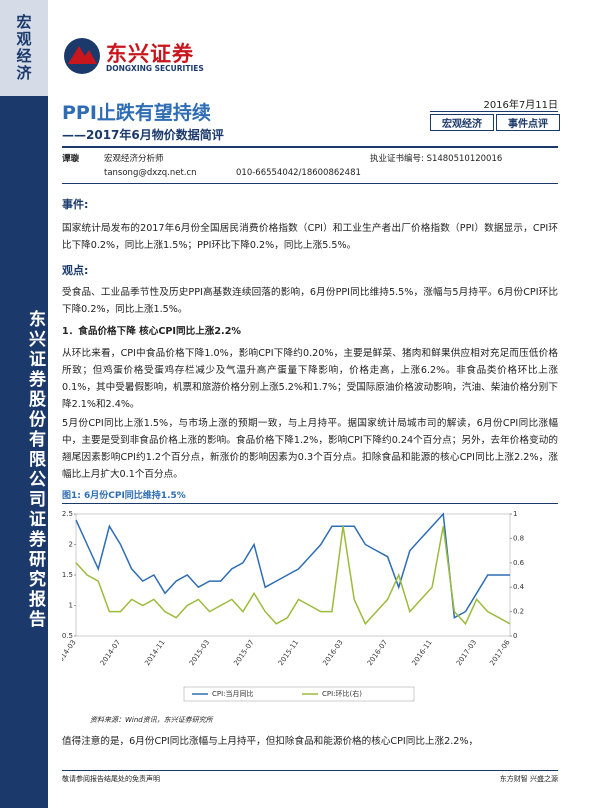 This screenshot has height=808, width=596. Describe the element at coordinates (519, 563) in the screenshot. I see `y2-tick-label: 0.6` at that location.